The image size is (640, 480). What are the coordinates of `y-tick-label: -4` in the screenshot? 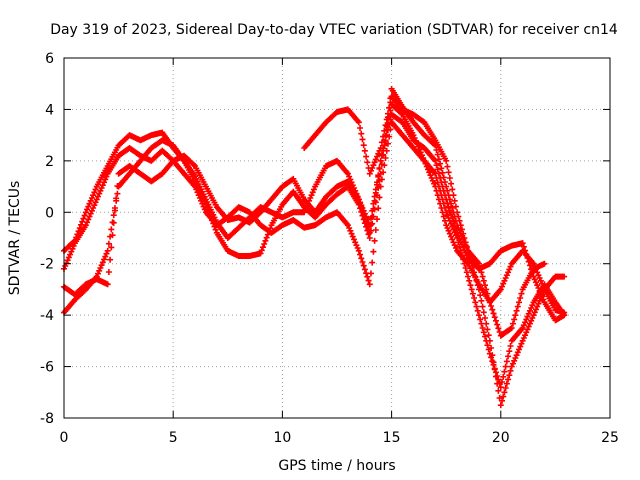 It's located at (47, 316).